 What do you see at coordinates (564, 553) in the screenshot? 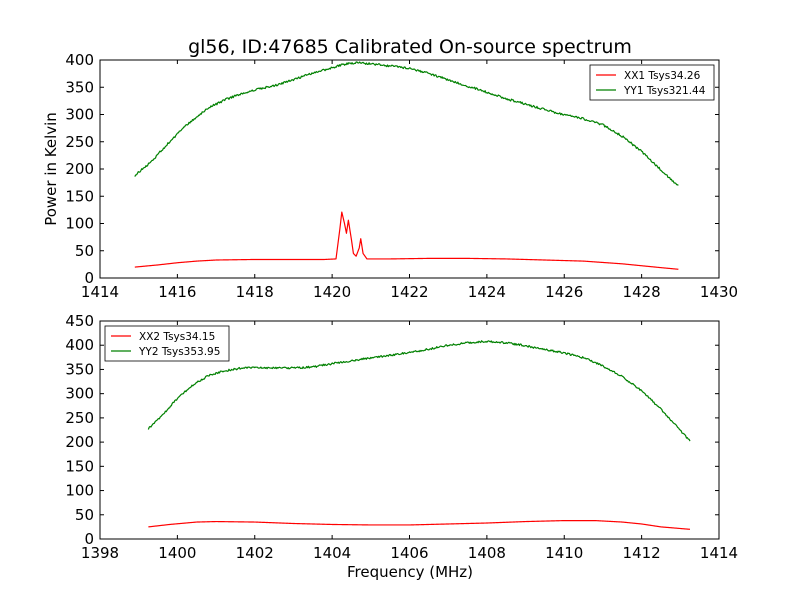
I see `x-tick-label: 1410` at bounding box center [564, 553].